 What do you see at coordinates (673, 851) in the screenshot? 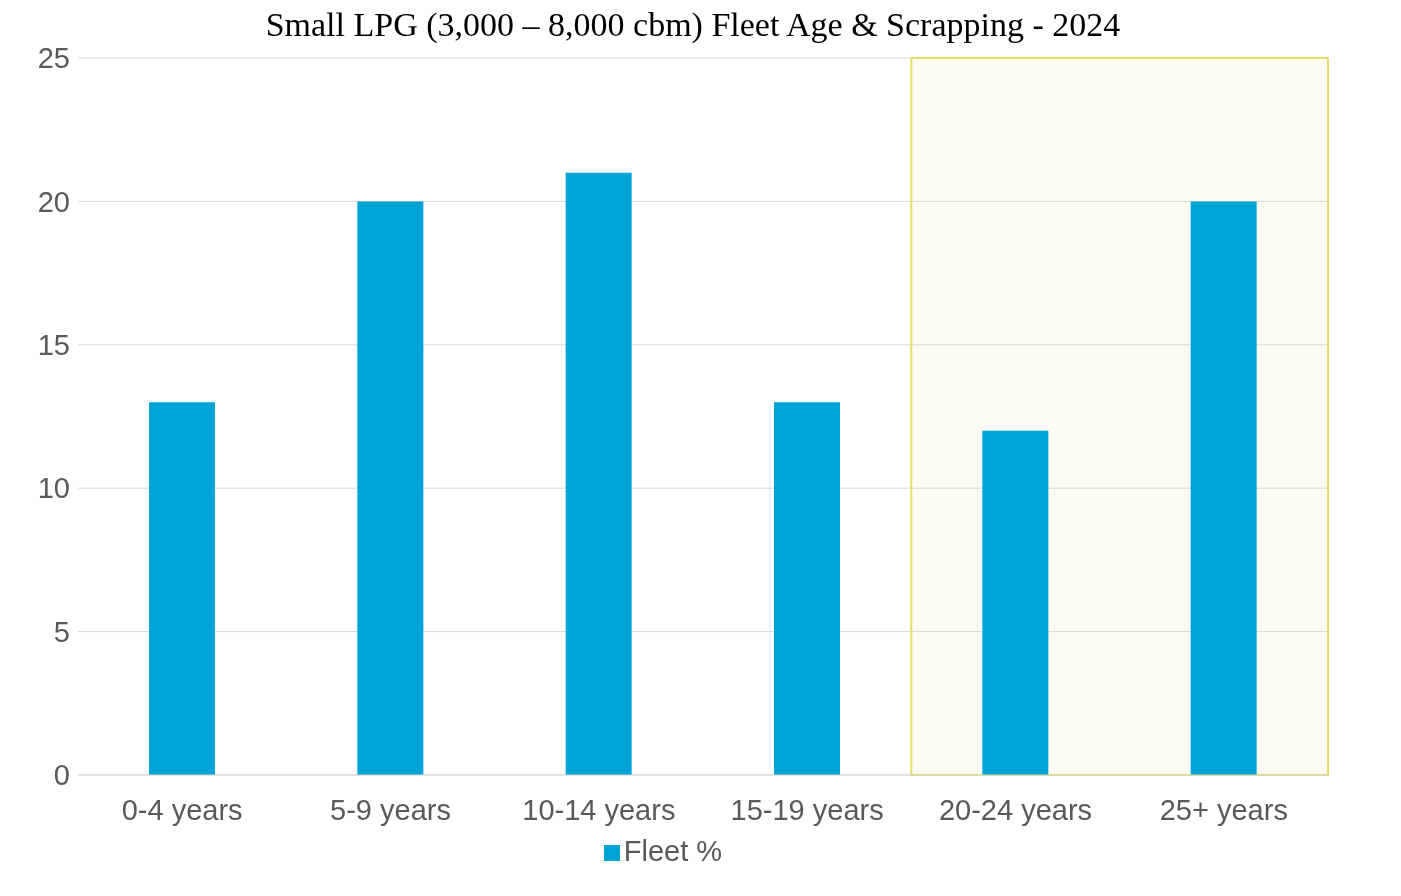
I see `legend-label: Fleet %` at bounding box center [673, 851].